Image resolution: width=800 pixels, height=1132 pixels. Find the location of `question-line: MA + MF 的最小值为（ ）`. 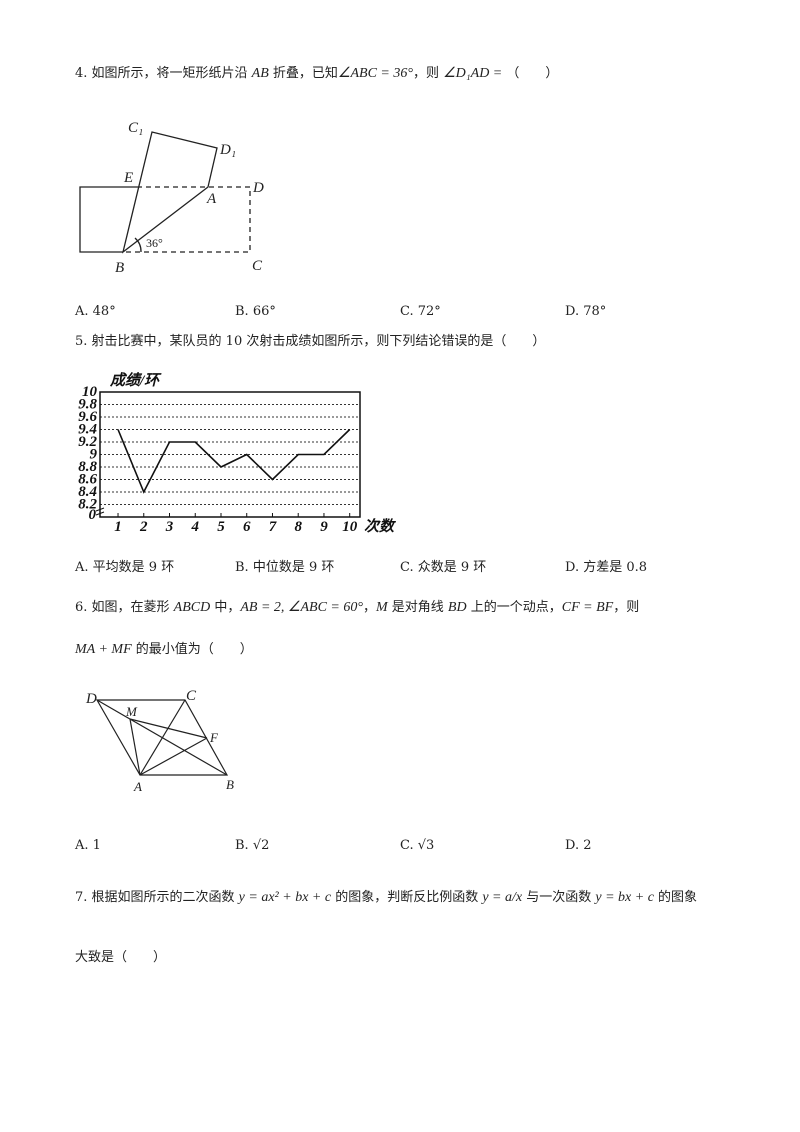

question-line: MA + MF 的最小值为（ ） is located at coordinates (164, 650).